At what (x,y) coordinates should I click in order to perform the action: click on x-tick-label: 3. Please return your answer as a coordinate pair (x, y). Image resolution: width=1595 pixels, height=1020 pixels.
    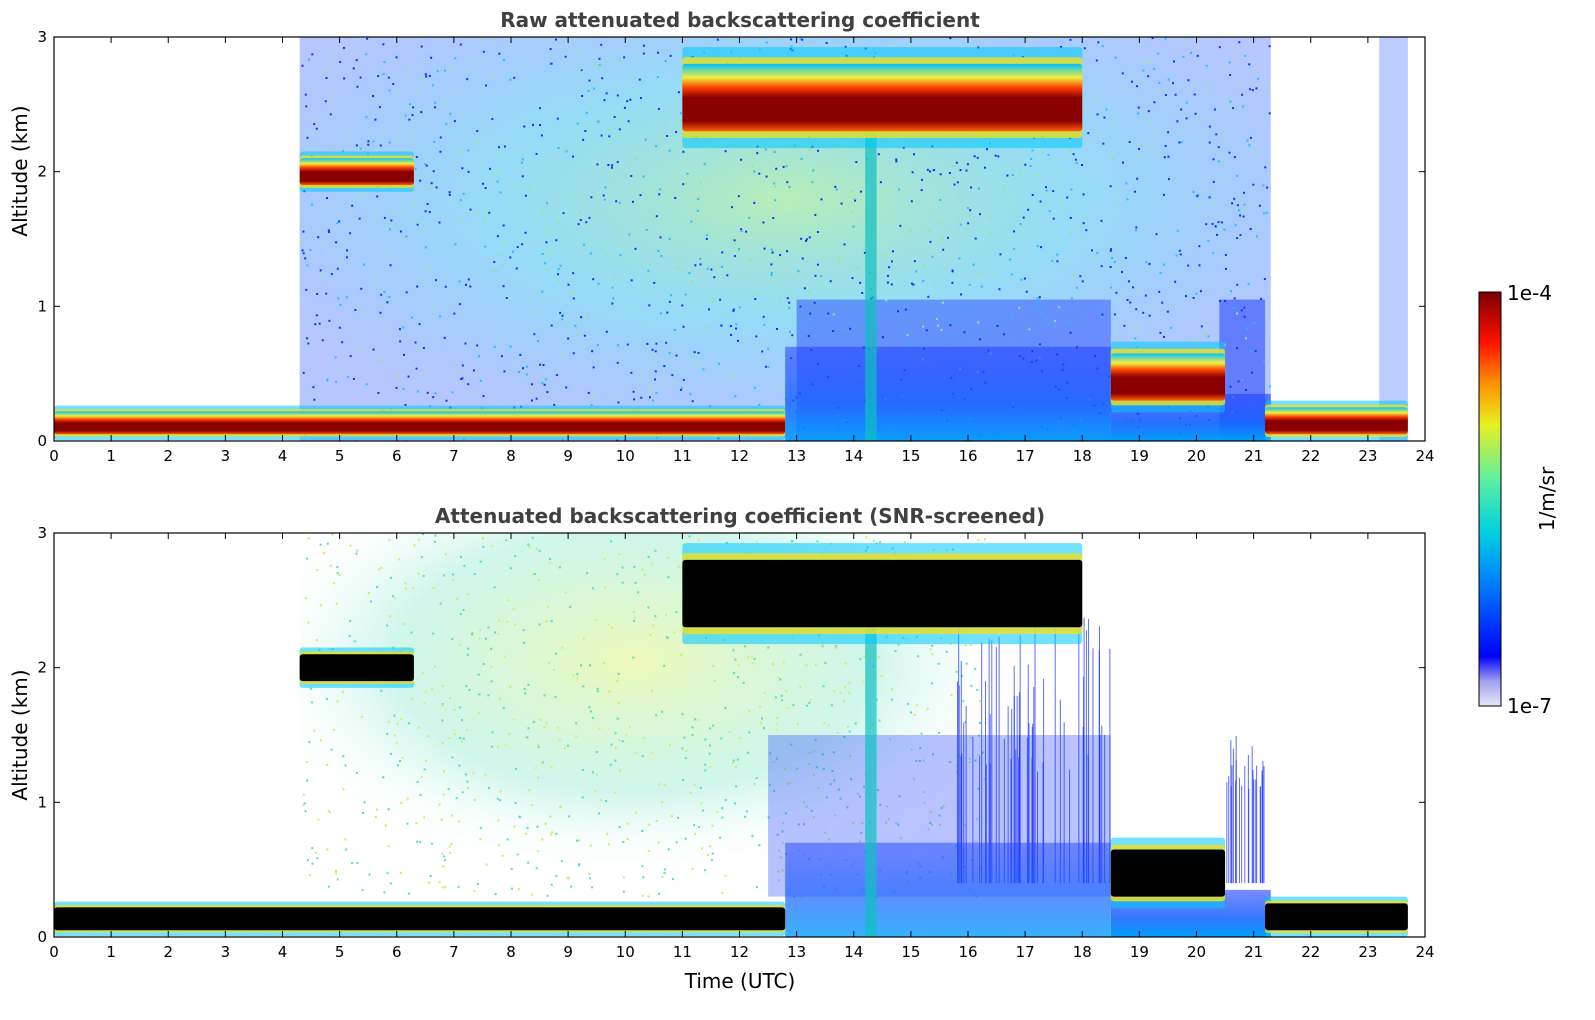
    Looking at the image, I should click on (226, 456).